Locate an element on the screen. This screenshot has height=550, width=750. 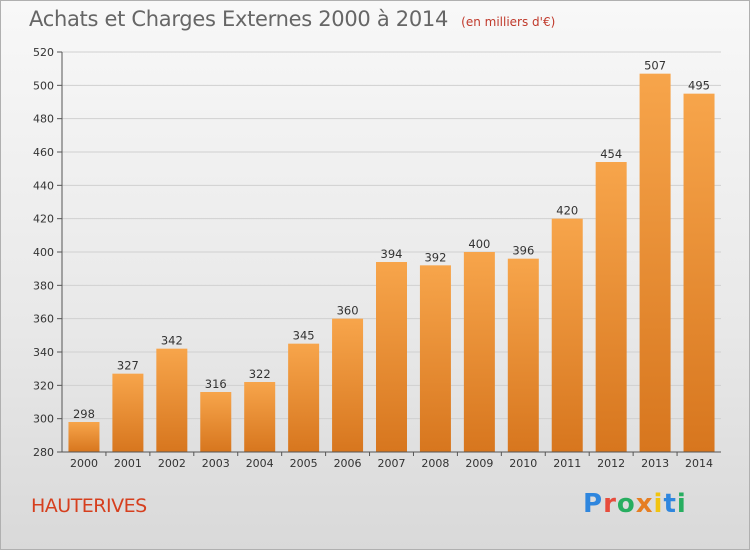
bar-value-label: 495 is located at coordinates (699, 86).